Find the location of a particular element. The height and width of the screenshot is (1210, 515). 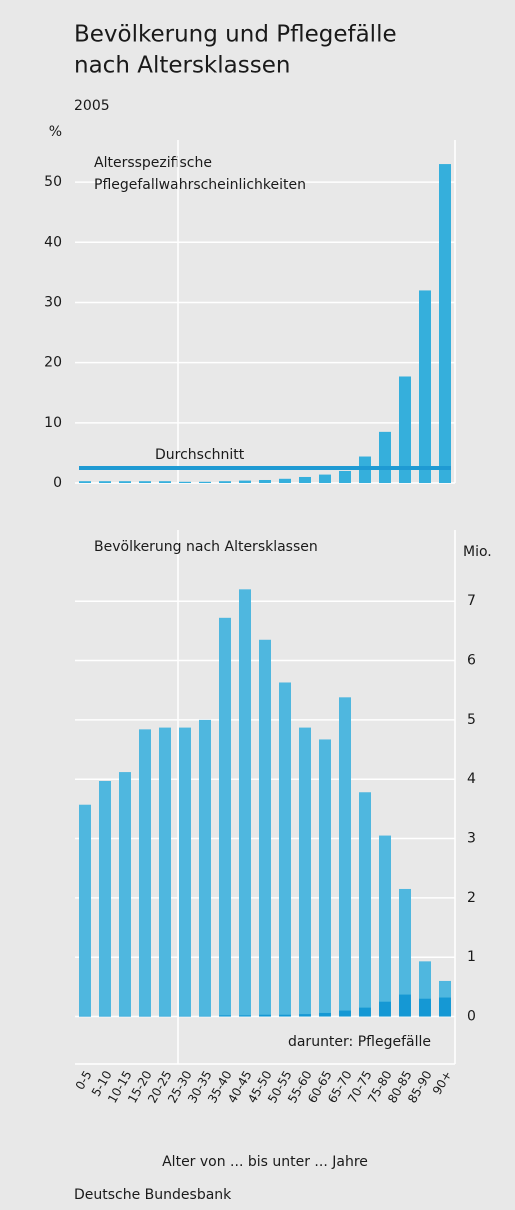

y-tick-label: 20 is located at coordinates (53, 363).